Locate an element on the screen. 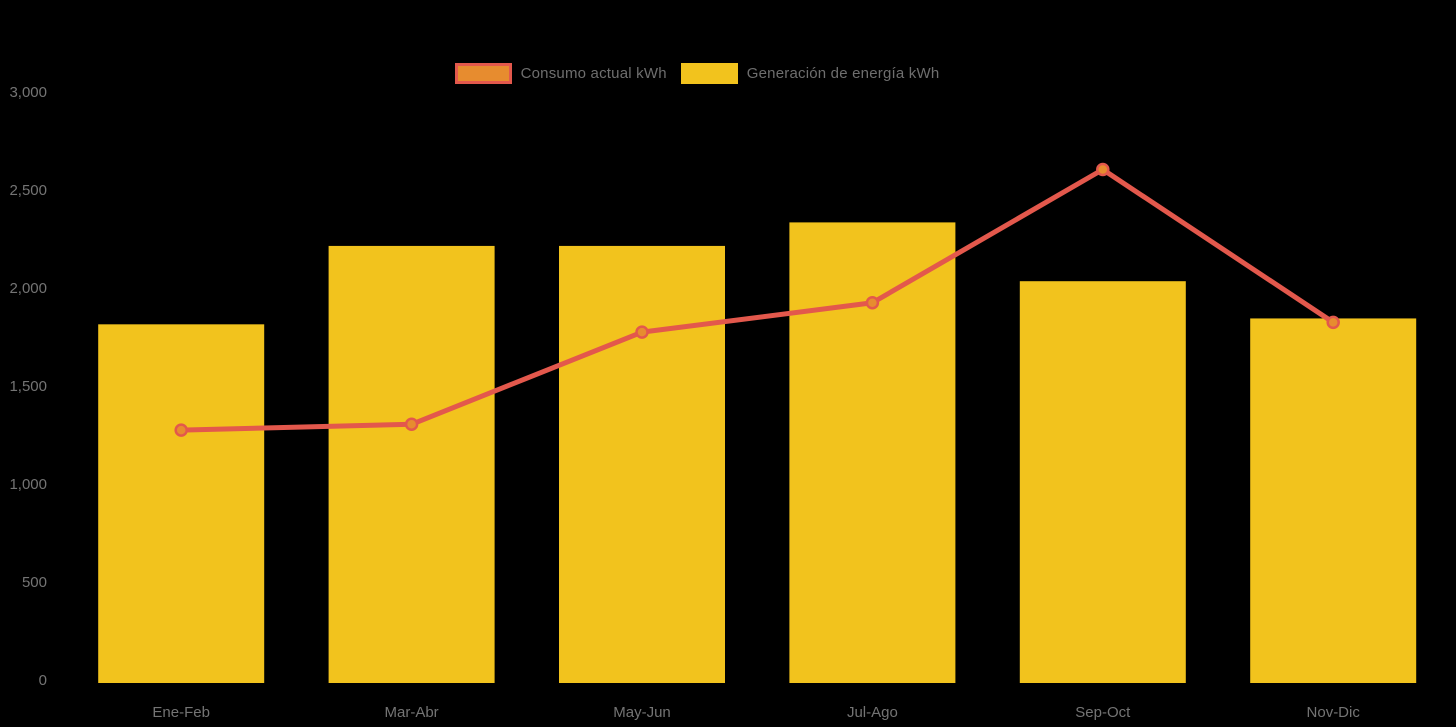  y-axis-tick-label: 2,000 is located at coordinates (28, 288).